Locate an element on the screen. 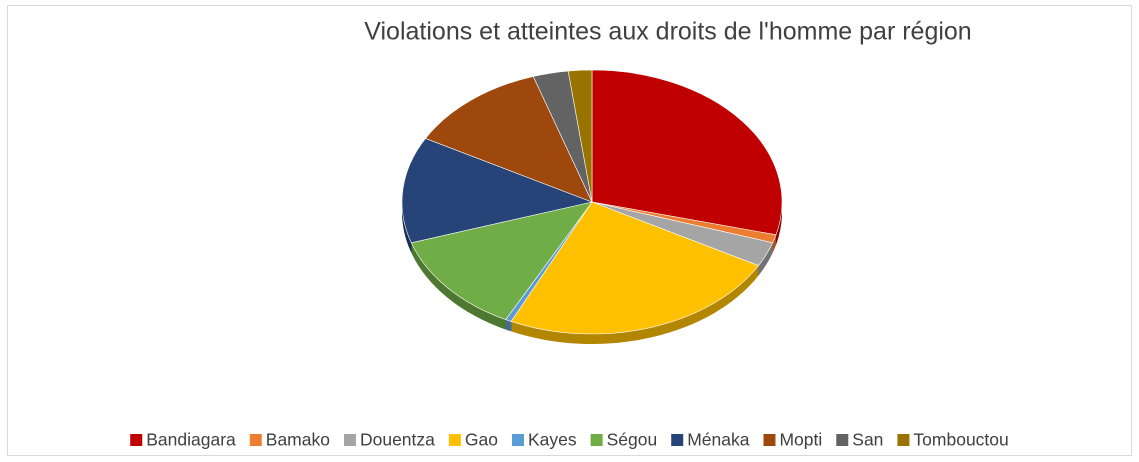  legend-label: Gao is located at coordinates (481, 440).